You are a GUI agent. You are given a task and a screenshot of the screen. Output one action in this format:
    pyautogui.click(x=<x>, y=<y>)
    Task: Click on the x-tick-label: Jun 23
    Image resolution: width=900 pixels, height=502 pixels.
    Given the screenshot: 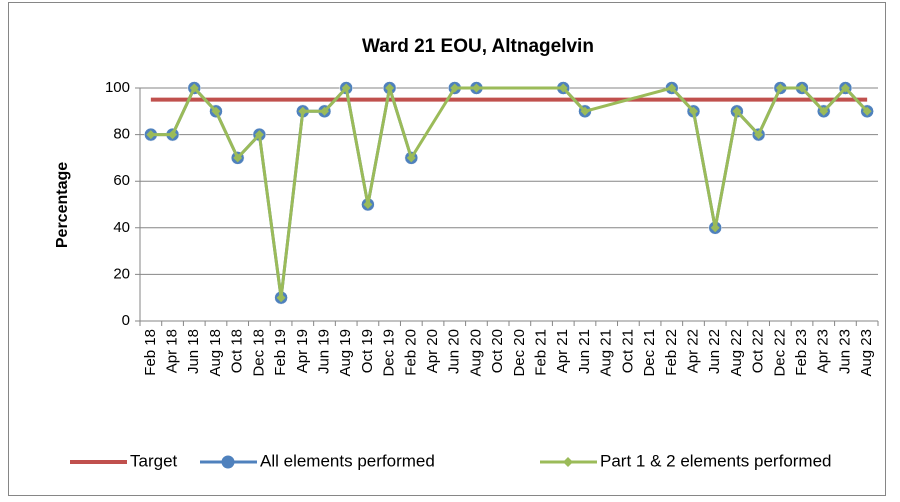 What is the action you would take?
    pyautogui.click(x=844, y=351)
    